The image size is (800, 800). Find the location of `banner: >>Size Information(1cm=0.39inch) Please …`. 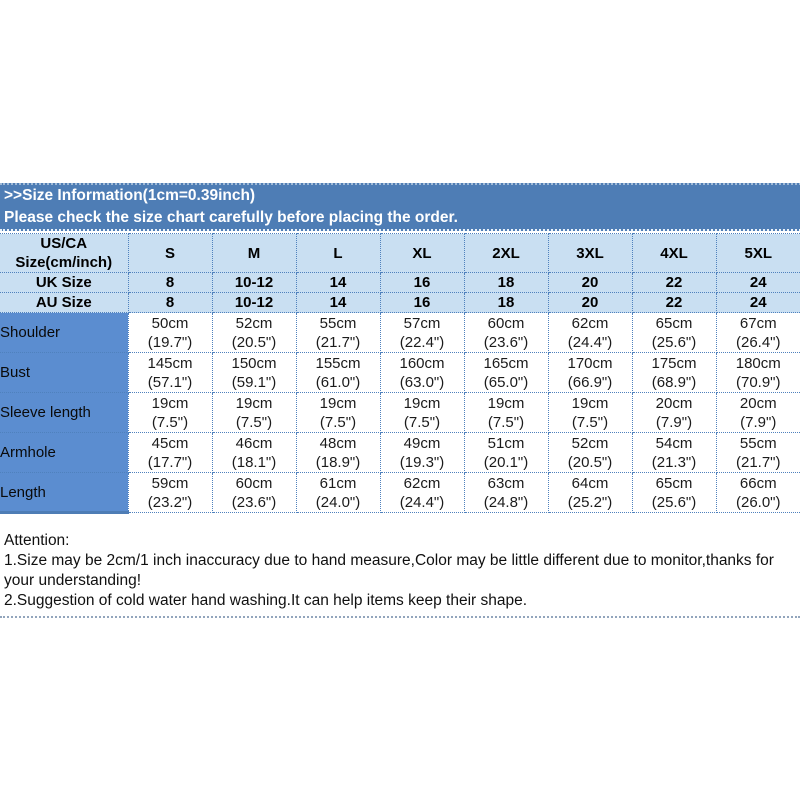

banner: >>Size Information(1cm=0.39inch) Please … is located at coordinates (400, 207).